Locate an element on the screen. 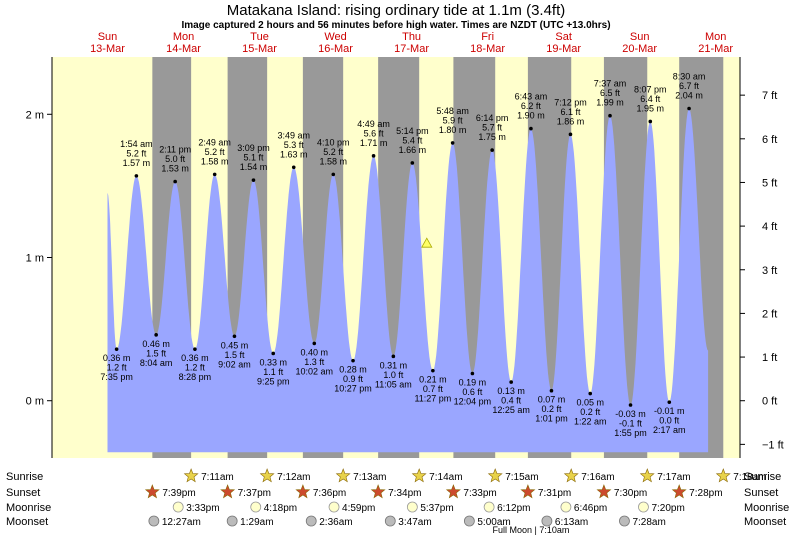 The image size is (793, 537). high-tide-time-label: 6:43 am is located at coordinates (531, 97).